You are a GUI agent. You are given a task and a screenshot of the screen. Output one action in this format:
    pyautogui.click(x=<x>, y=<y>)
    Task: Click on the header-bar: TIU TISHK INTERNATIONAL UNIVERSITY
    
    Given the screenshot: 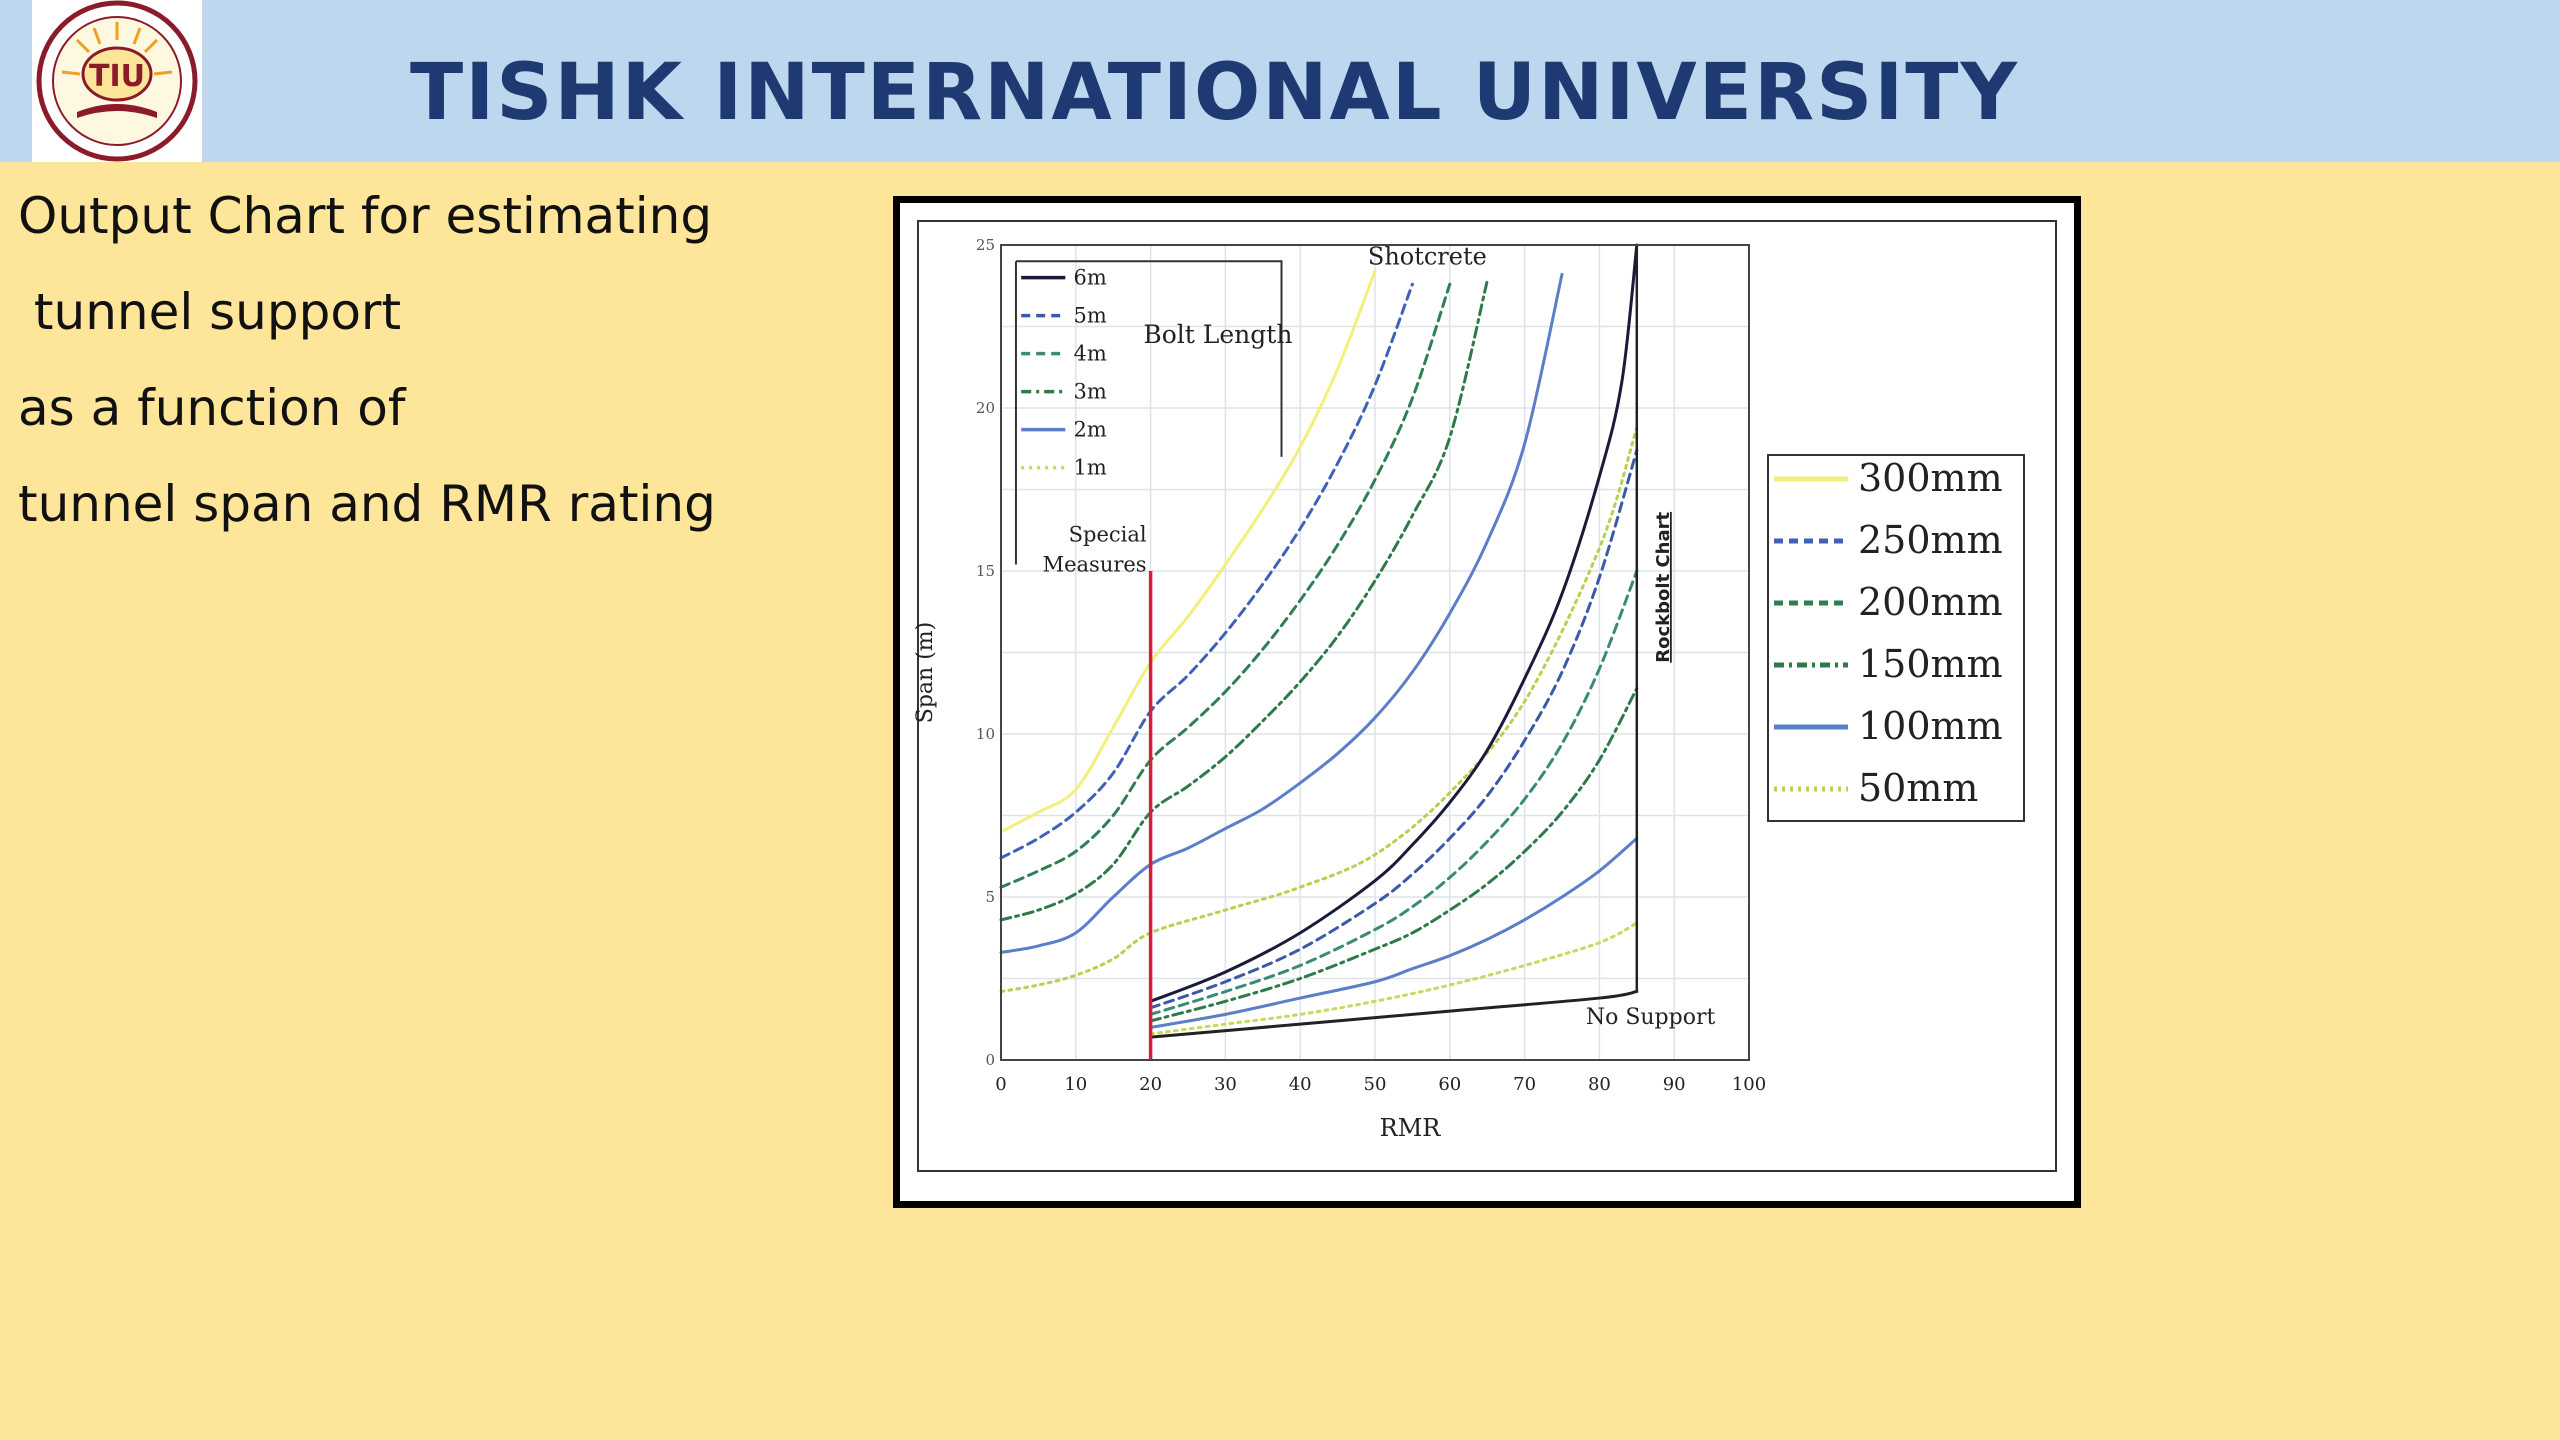 What is the action you would take?
    pyautogui.click(x=1280, y=81)
    